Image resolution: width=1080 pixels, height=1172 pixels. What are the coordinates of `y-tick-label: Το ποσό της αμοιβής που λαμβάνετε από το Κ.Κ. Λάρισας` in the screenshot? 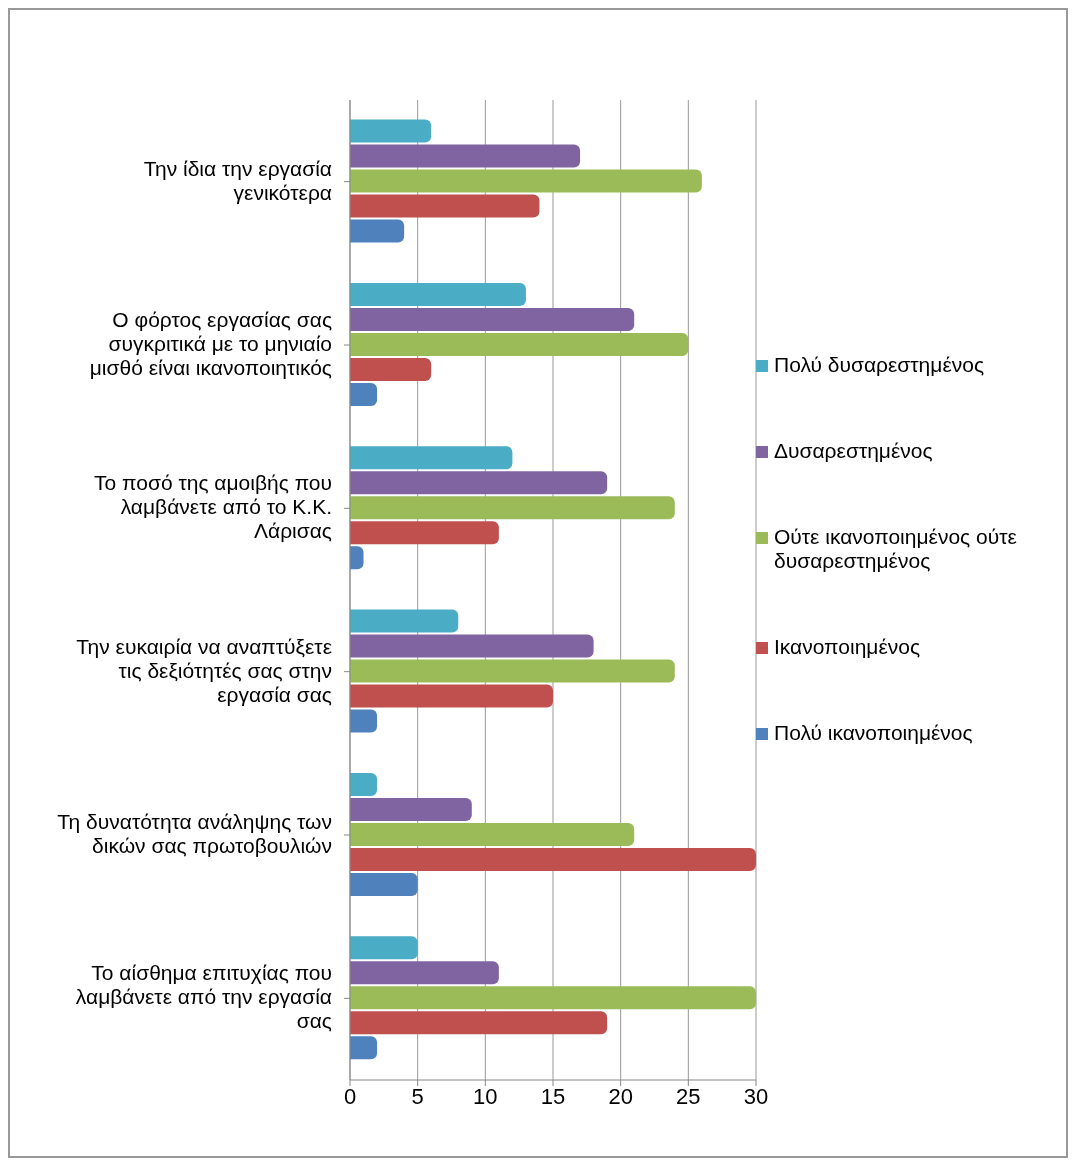 It's located at (213, 506).